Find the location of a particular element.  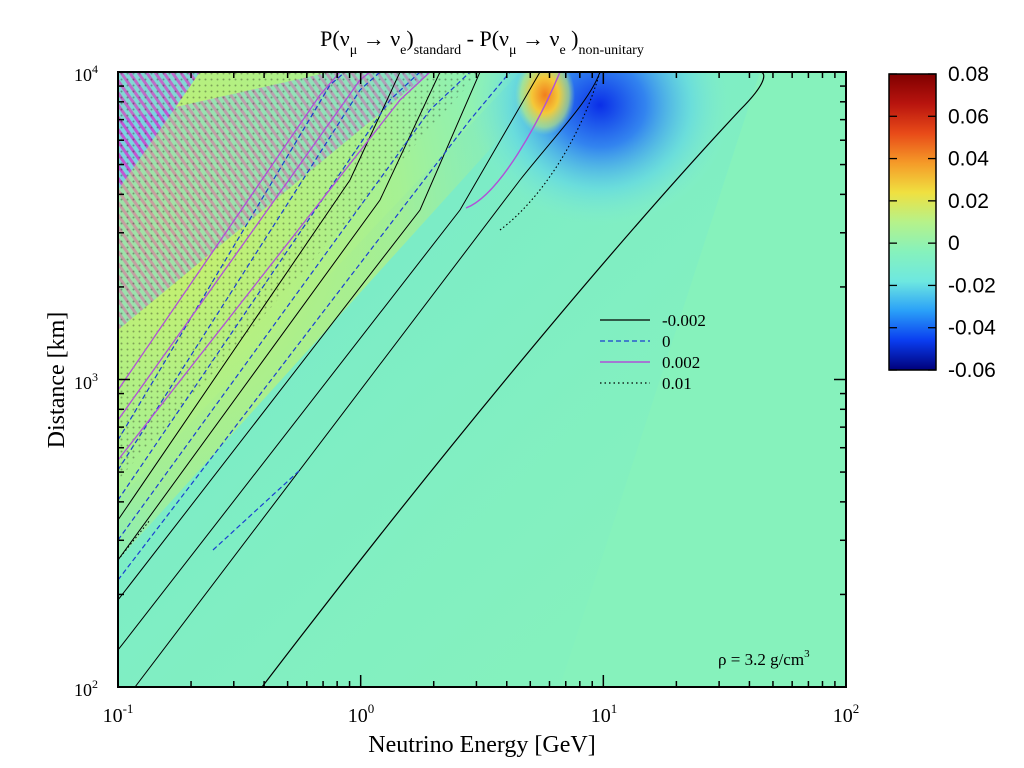

legend-label: -0.002 is located at coordinates (684, 320).